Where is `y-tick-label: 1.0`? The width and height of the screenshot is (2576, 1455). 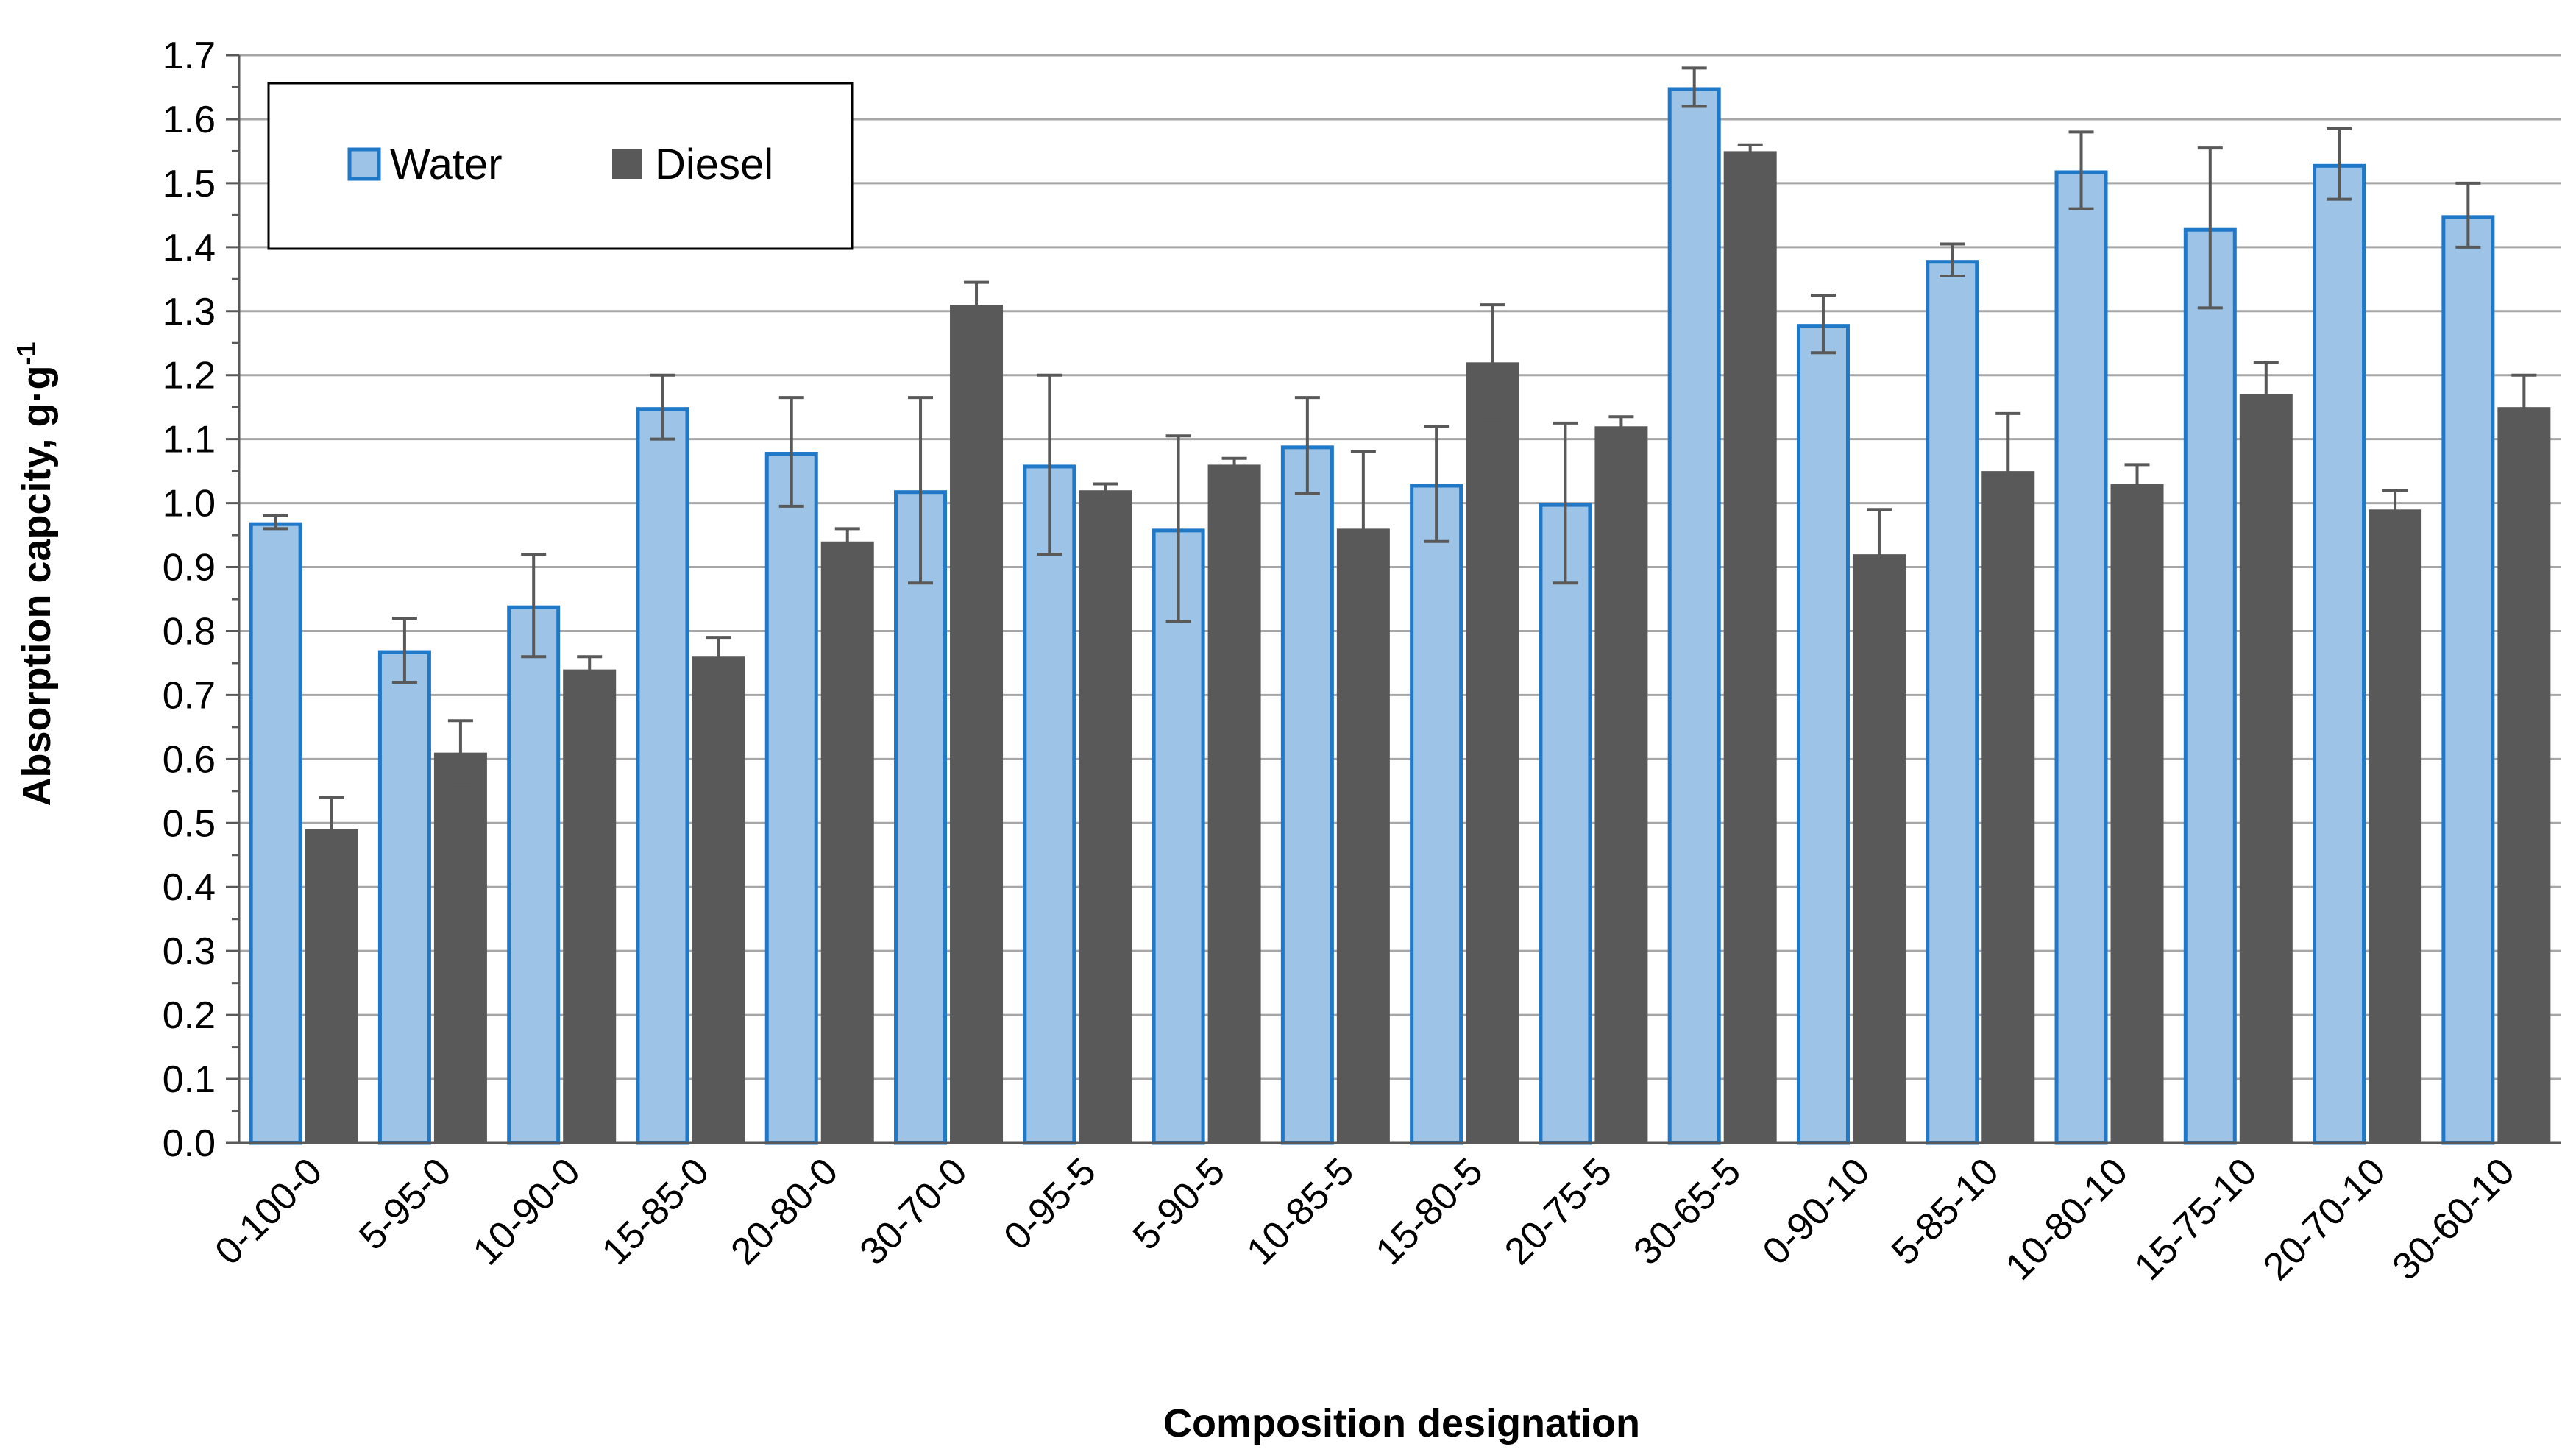 y-tick-label: 1.0 is located at coordinates (189, 504).